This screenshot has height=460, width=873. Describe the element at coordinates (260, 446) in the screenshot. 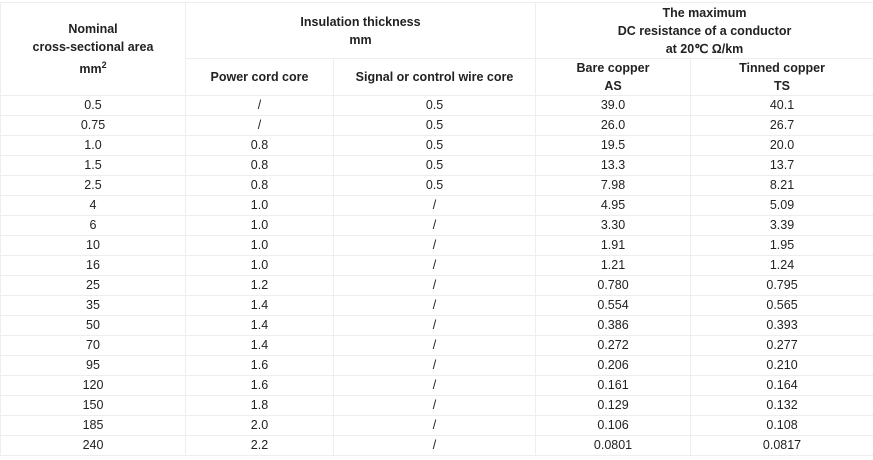

I see `cell-power-cord: 2.2` at that location.